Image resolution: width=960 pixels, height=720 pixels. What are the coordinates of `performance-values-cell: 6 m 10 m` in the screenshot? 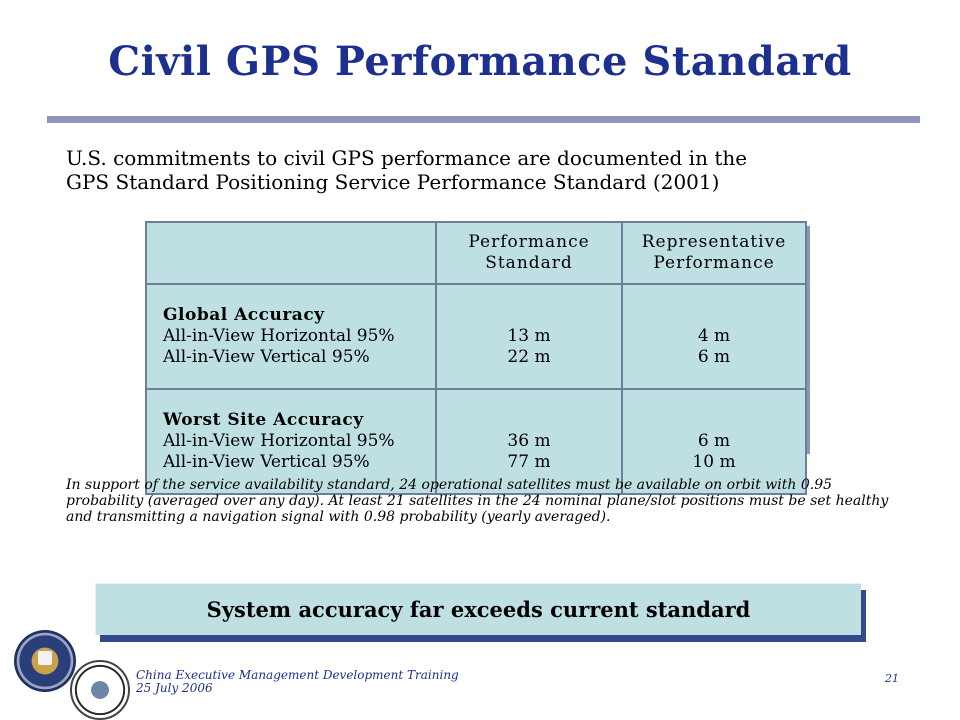 It's located at (714, 441).